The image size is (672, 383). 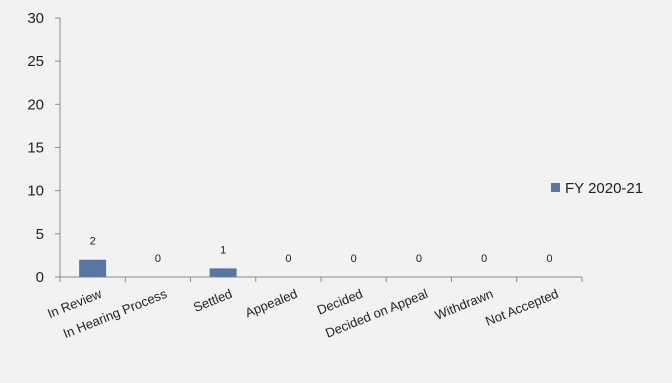 What do you see at coordinates (40, 234) in the screenshot?
I see `y-tick-label: 5` at bounding box center [40, 234].